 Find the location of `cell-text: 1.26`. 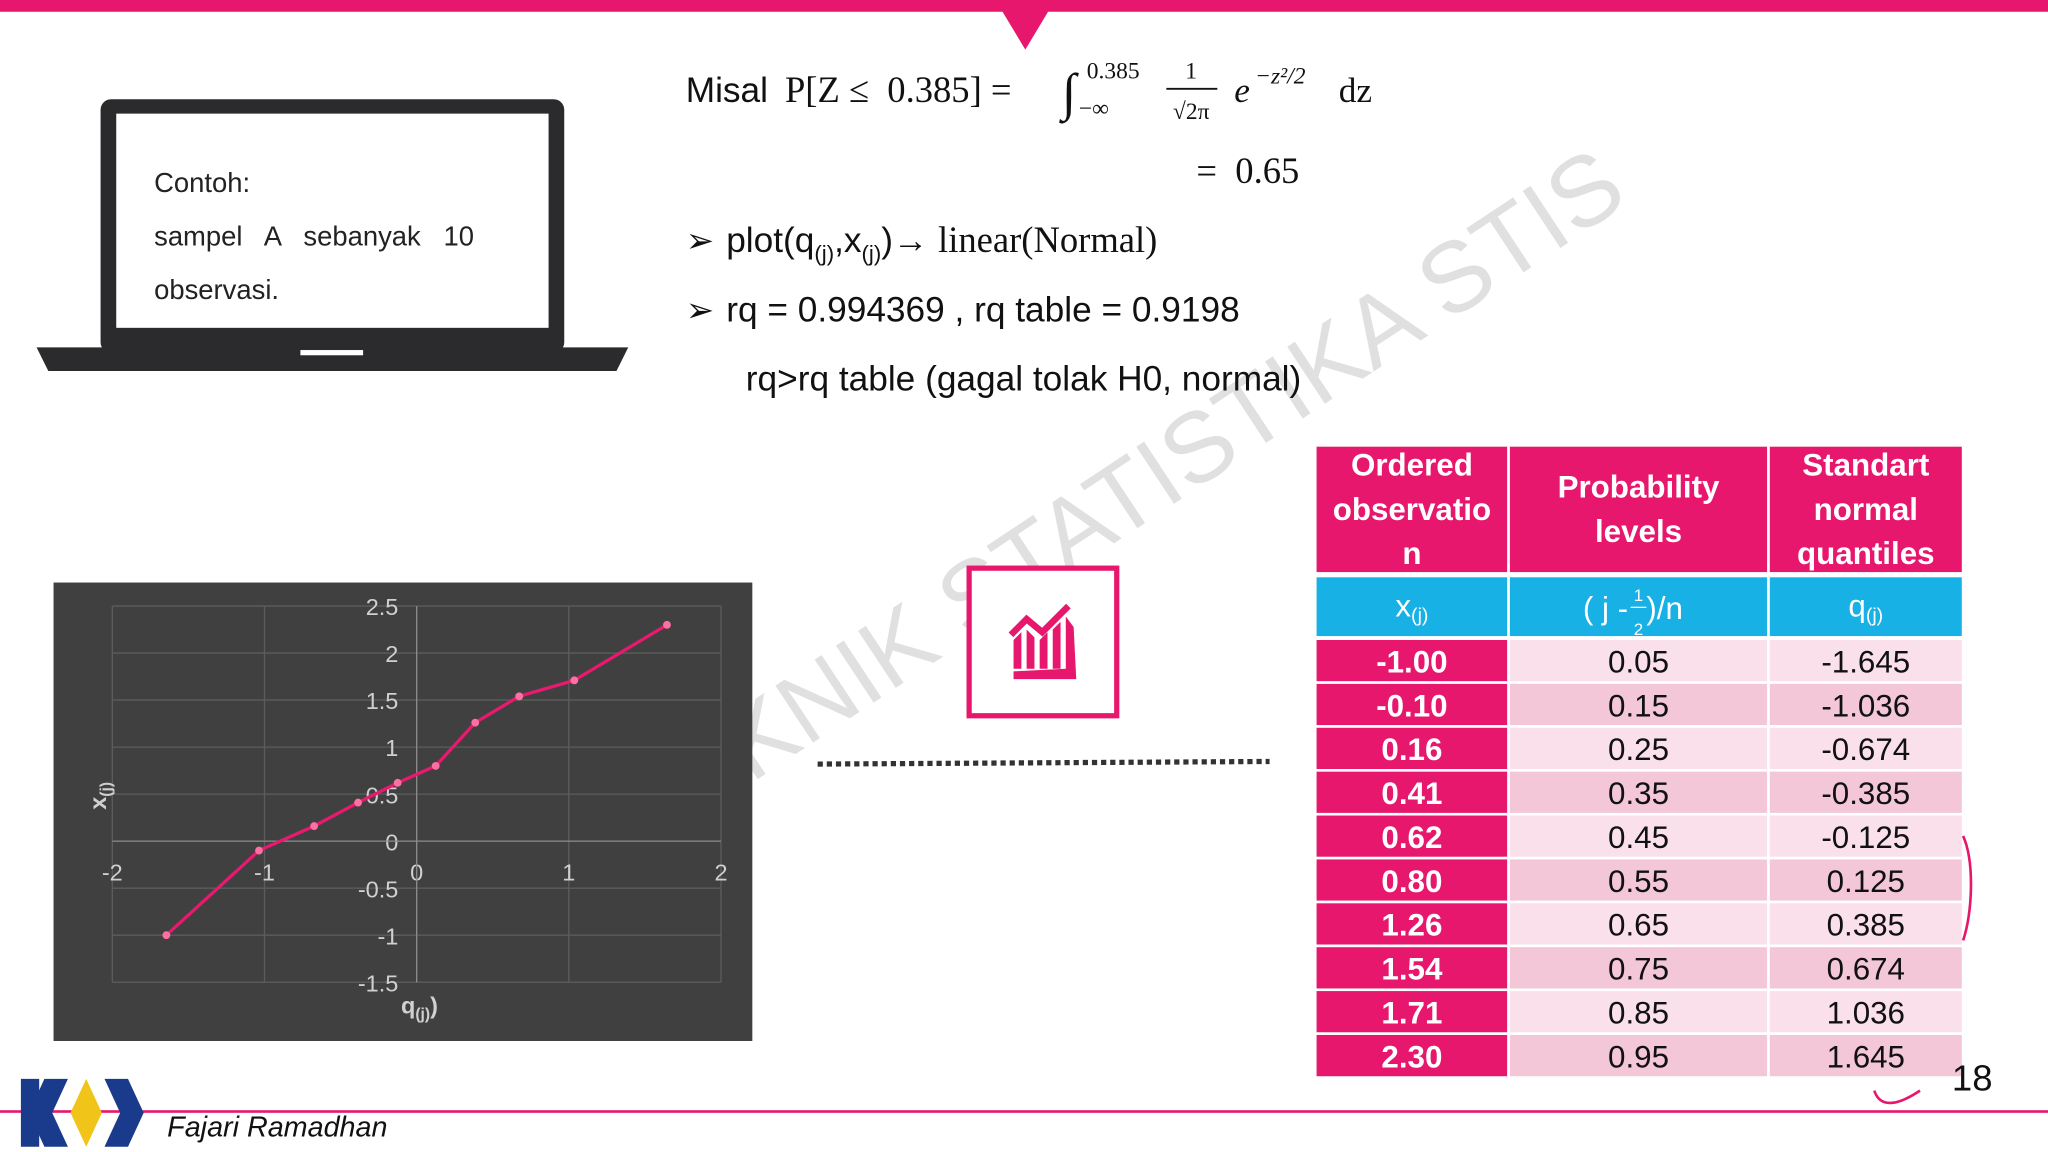

cell-text: 1.26 is located at coordinates (1411, 925).